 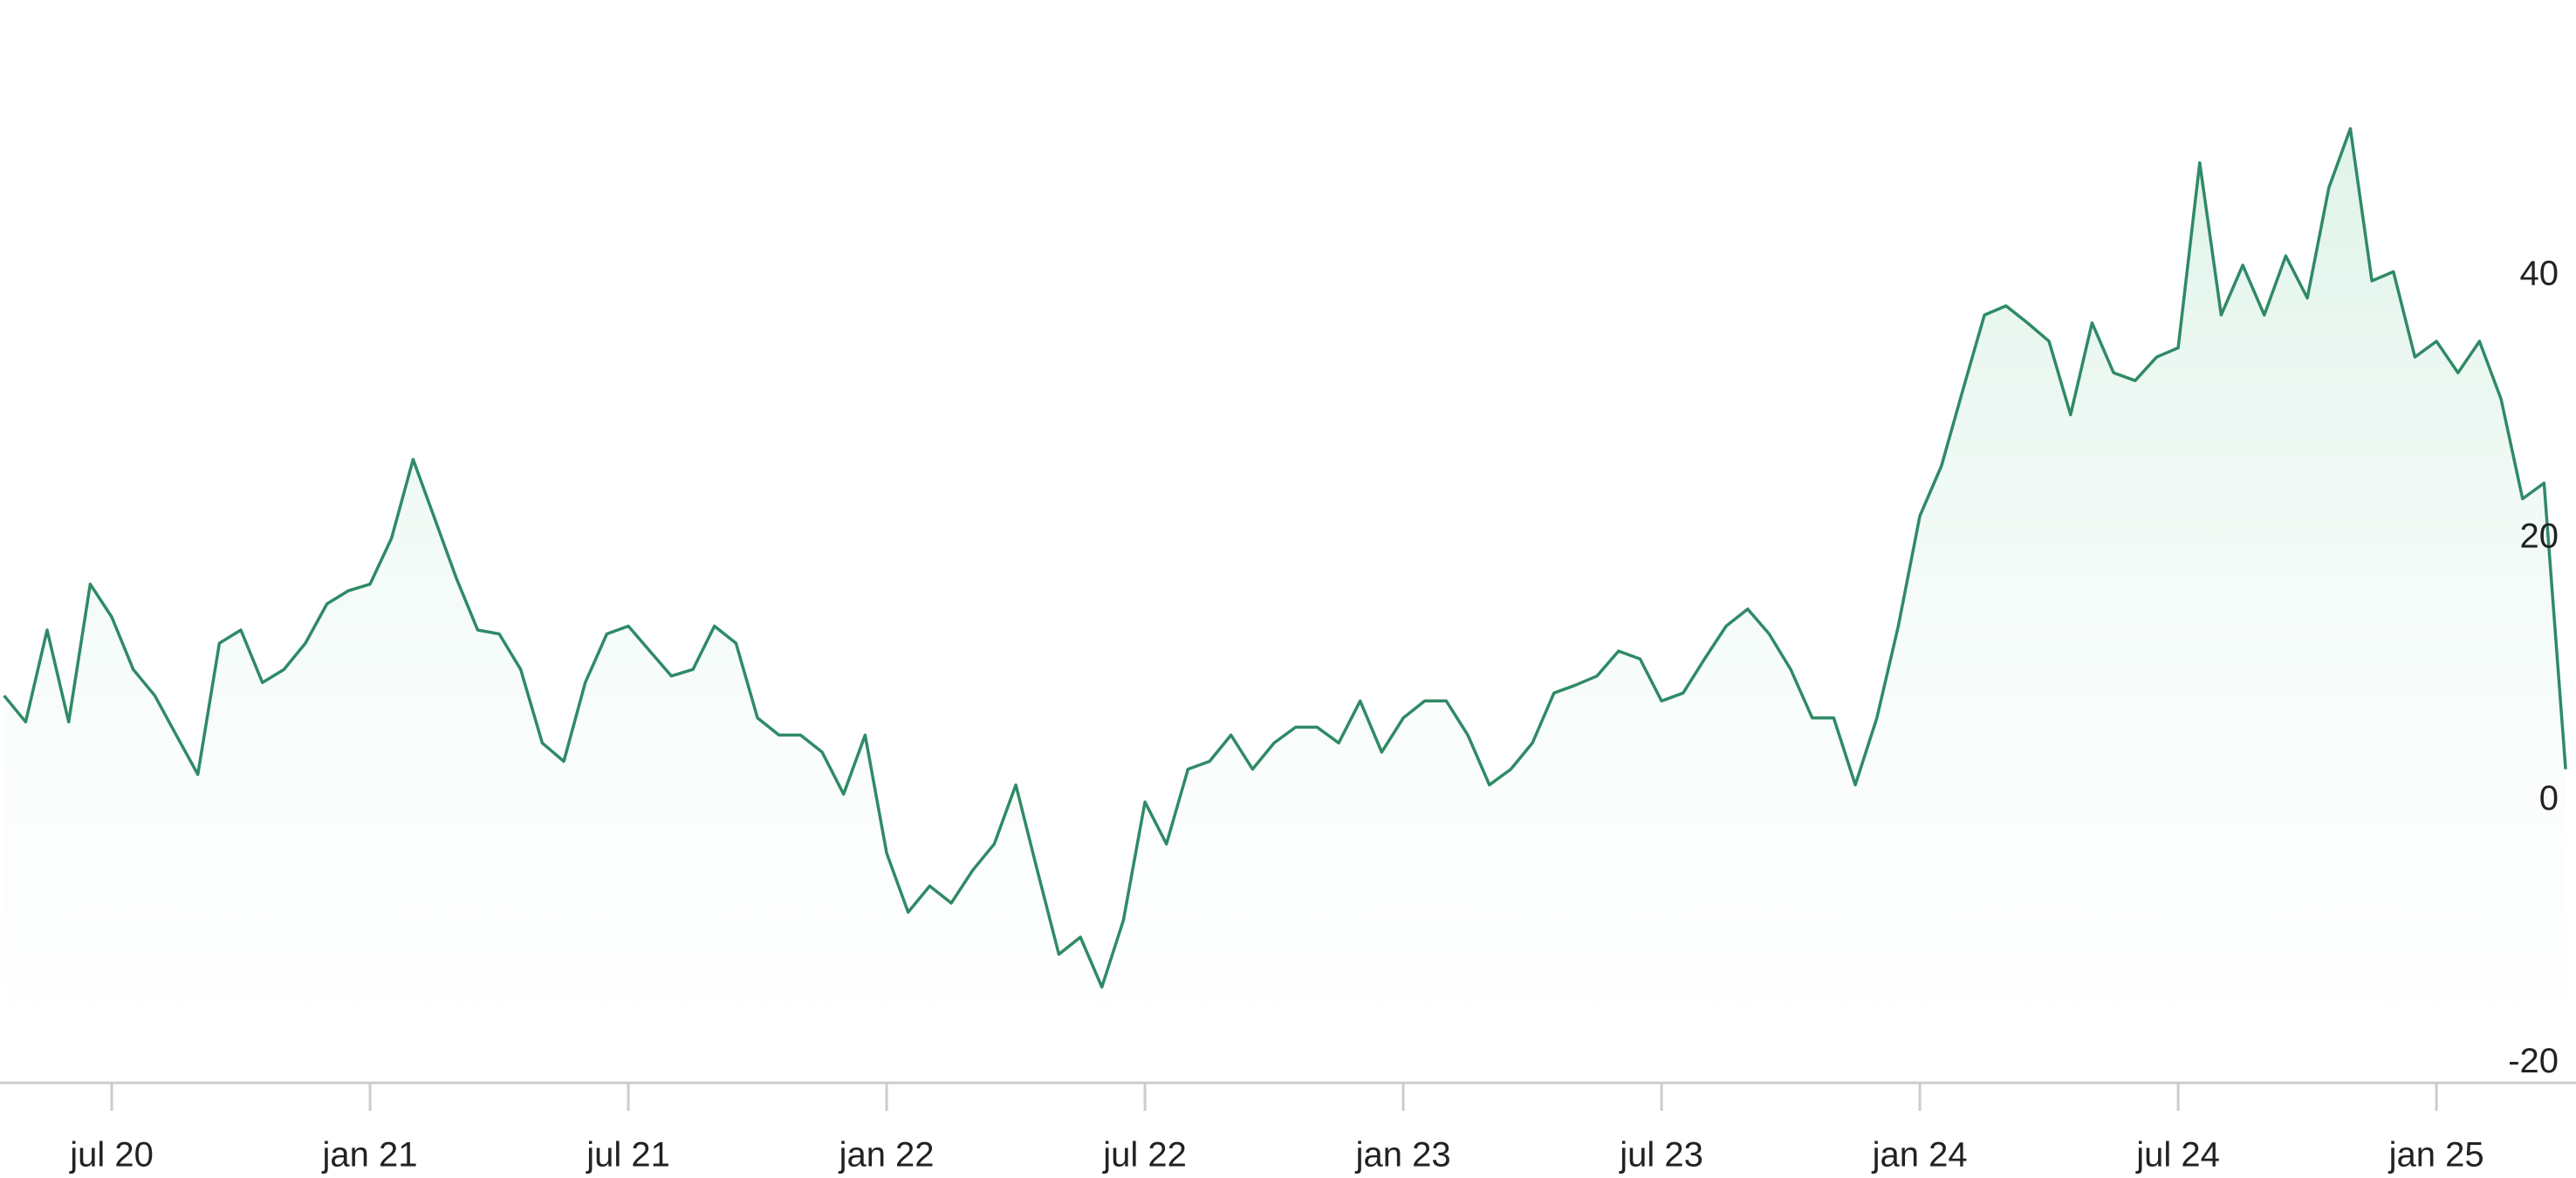 I want to click on x-tick-label: jan 23, so click(x=1403, y=1155).